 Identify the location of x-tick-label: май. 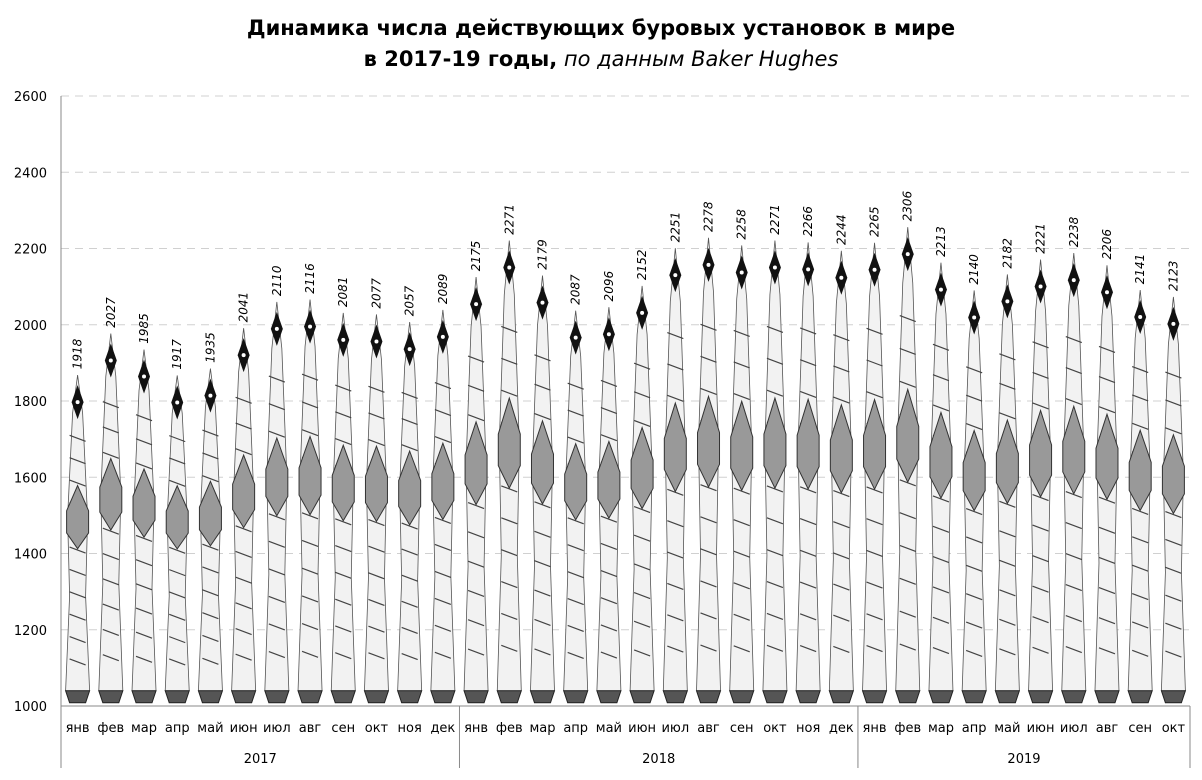
(609, 728).